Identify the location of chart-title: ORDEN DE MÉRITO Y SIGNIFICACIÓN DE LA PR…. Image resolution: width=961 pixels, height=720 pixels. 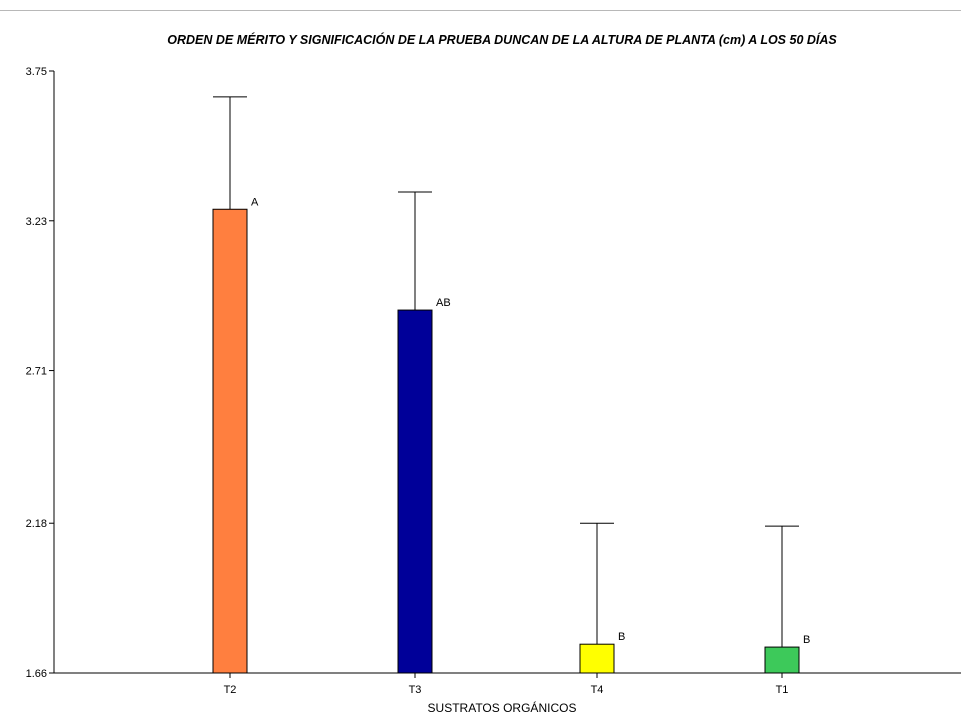
(502, 39).